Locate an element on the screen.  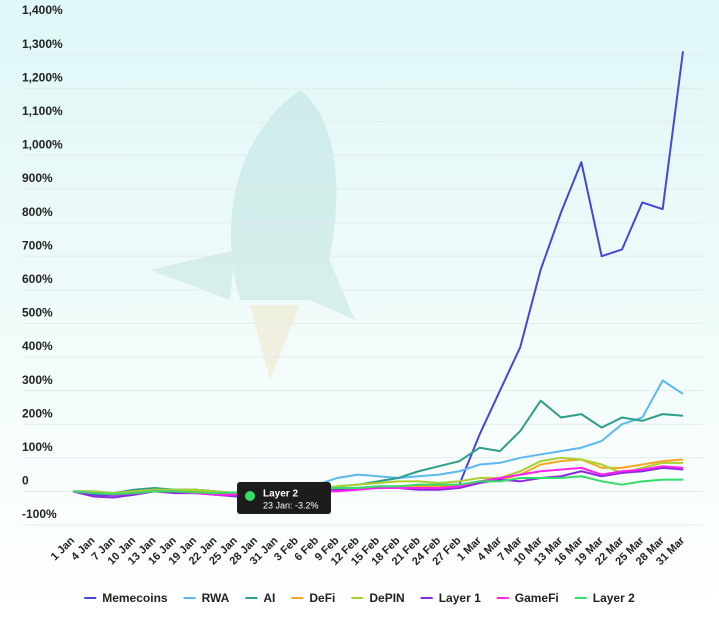
legend-label: RWA is located at coordinates (216, 598).